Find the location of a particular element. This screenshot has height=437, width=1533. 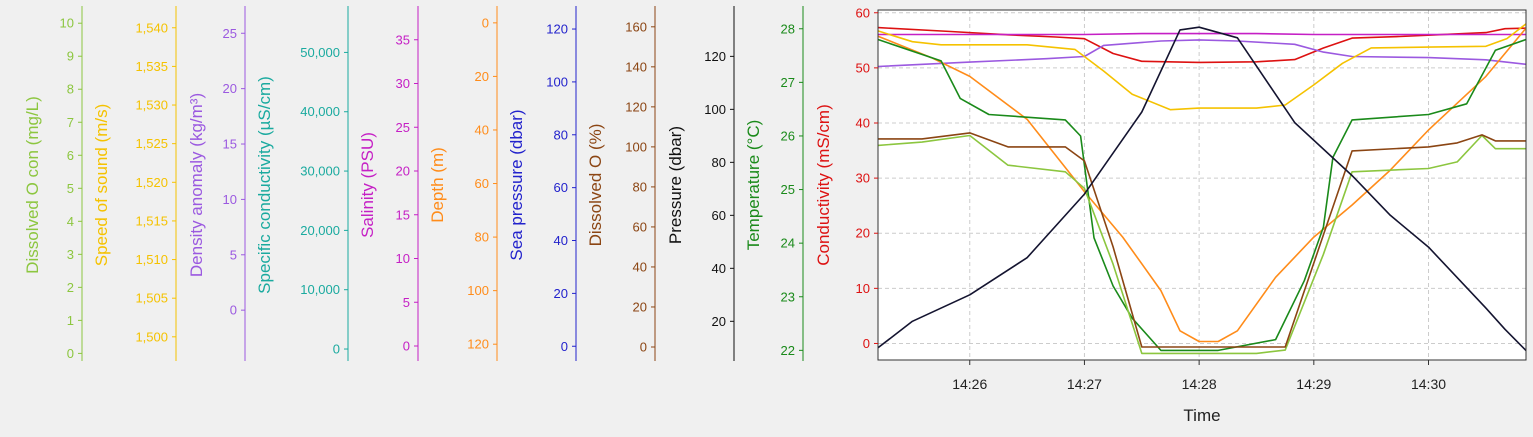

axis-tick-label: 1 is located at coordinates (70, 320).